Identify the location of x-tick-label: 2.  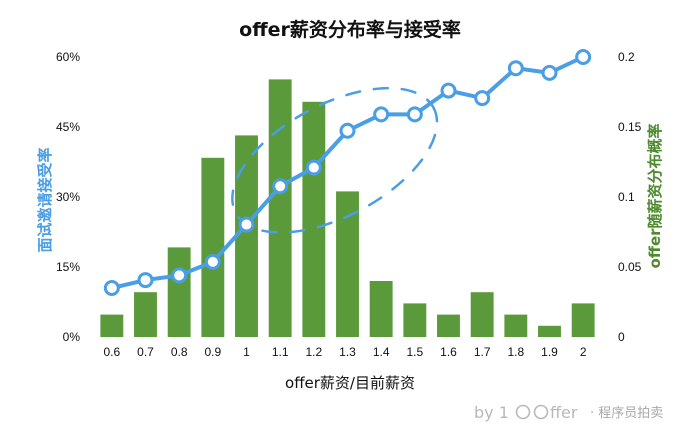
(583, 352).